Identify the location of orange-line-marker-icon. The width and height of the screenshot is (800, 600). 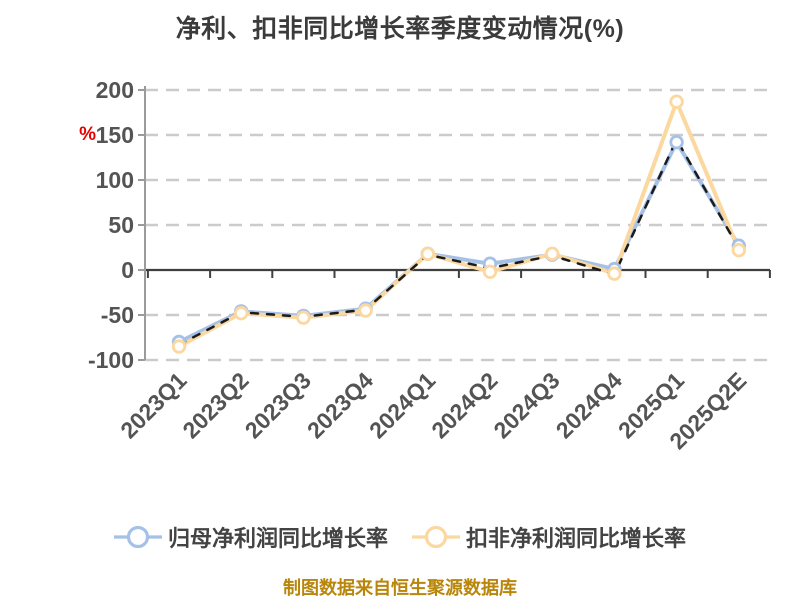
(436, 537).